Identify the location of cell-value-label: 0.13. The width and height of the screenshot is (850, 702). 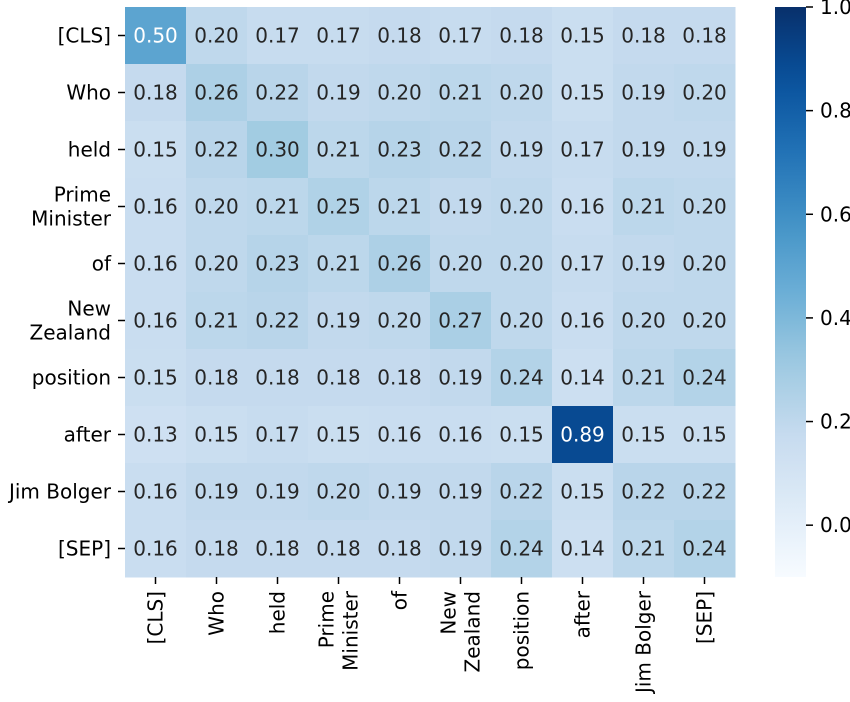
(155, 435).